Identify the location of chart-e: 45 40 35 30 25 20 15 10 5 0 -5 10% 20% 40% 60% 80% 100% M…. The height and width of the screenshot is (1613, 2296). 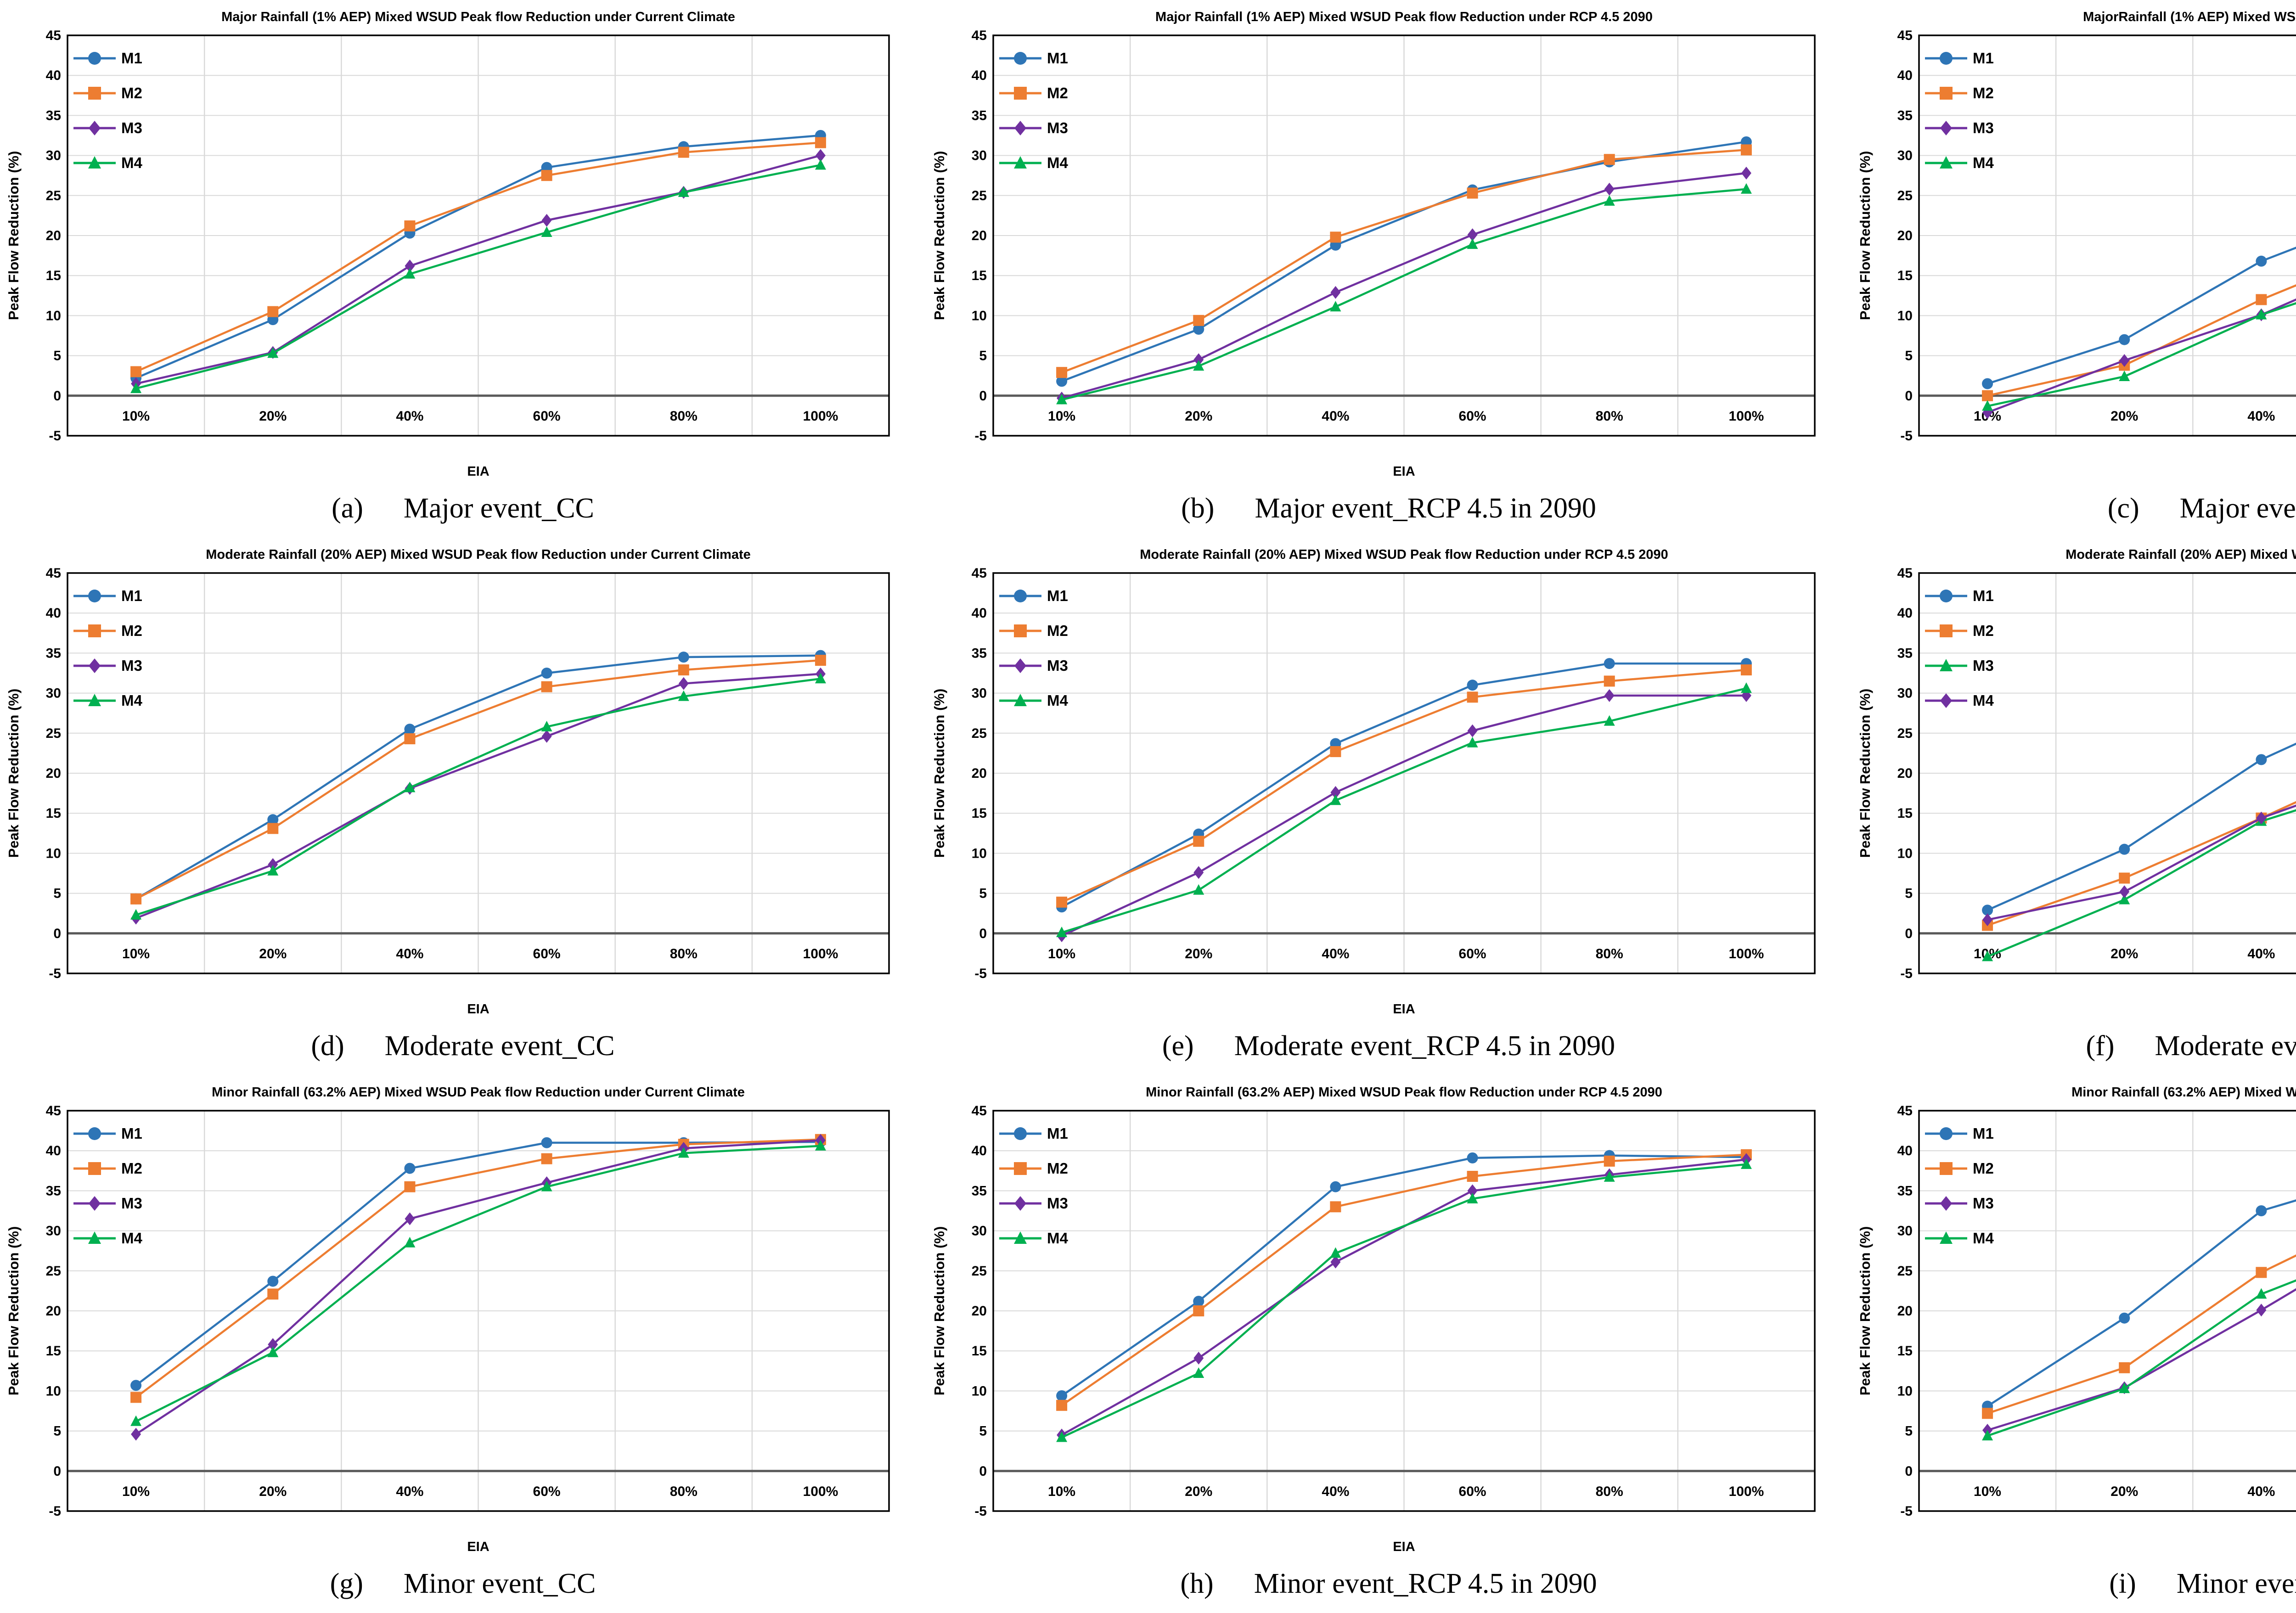
(1388, 807).